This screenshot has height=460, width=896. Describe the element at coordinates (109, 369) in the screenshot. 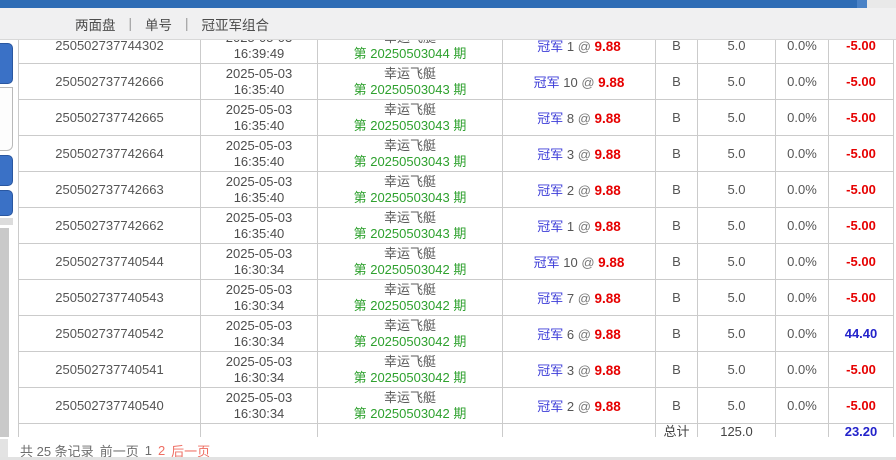

I see `order-id-cell: 250502737740541` at that location.